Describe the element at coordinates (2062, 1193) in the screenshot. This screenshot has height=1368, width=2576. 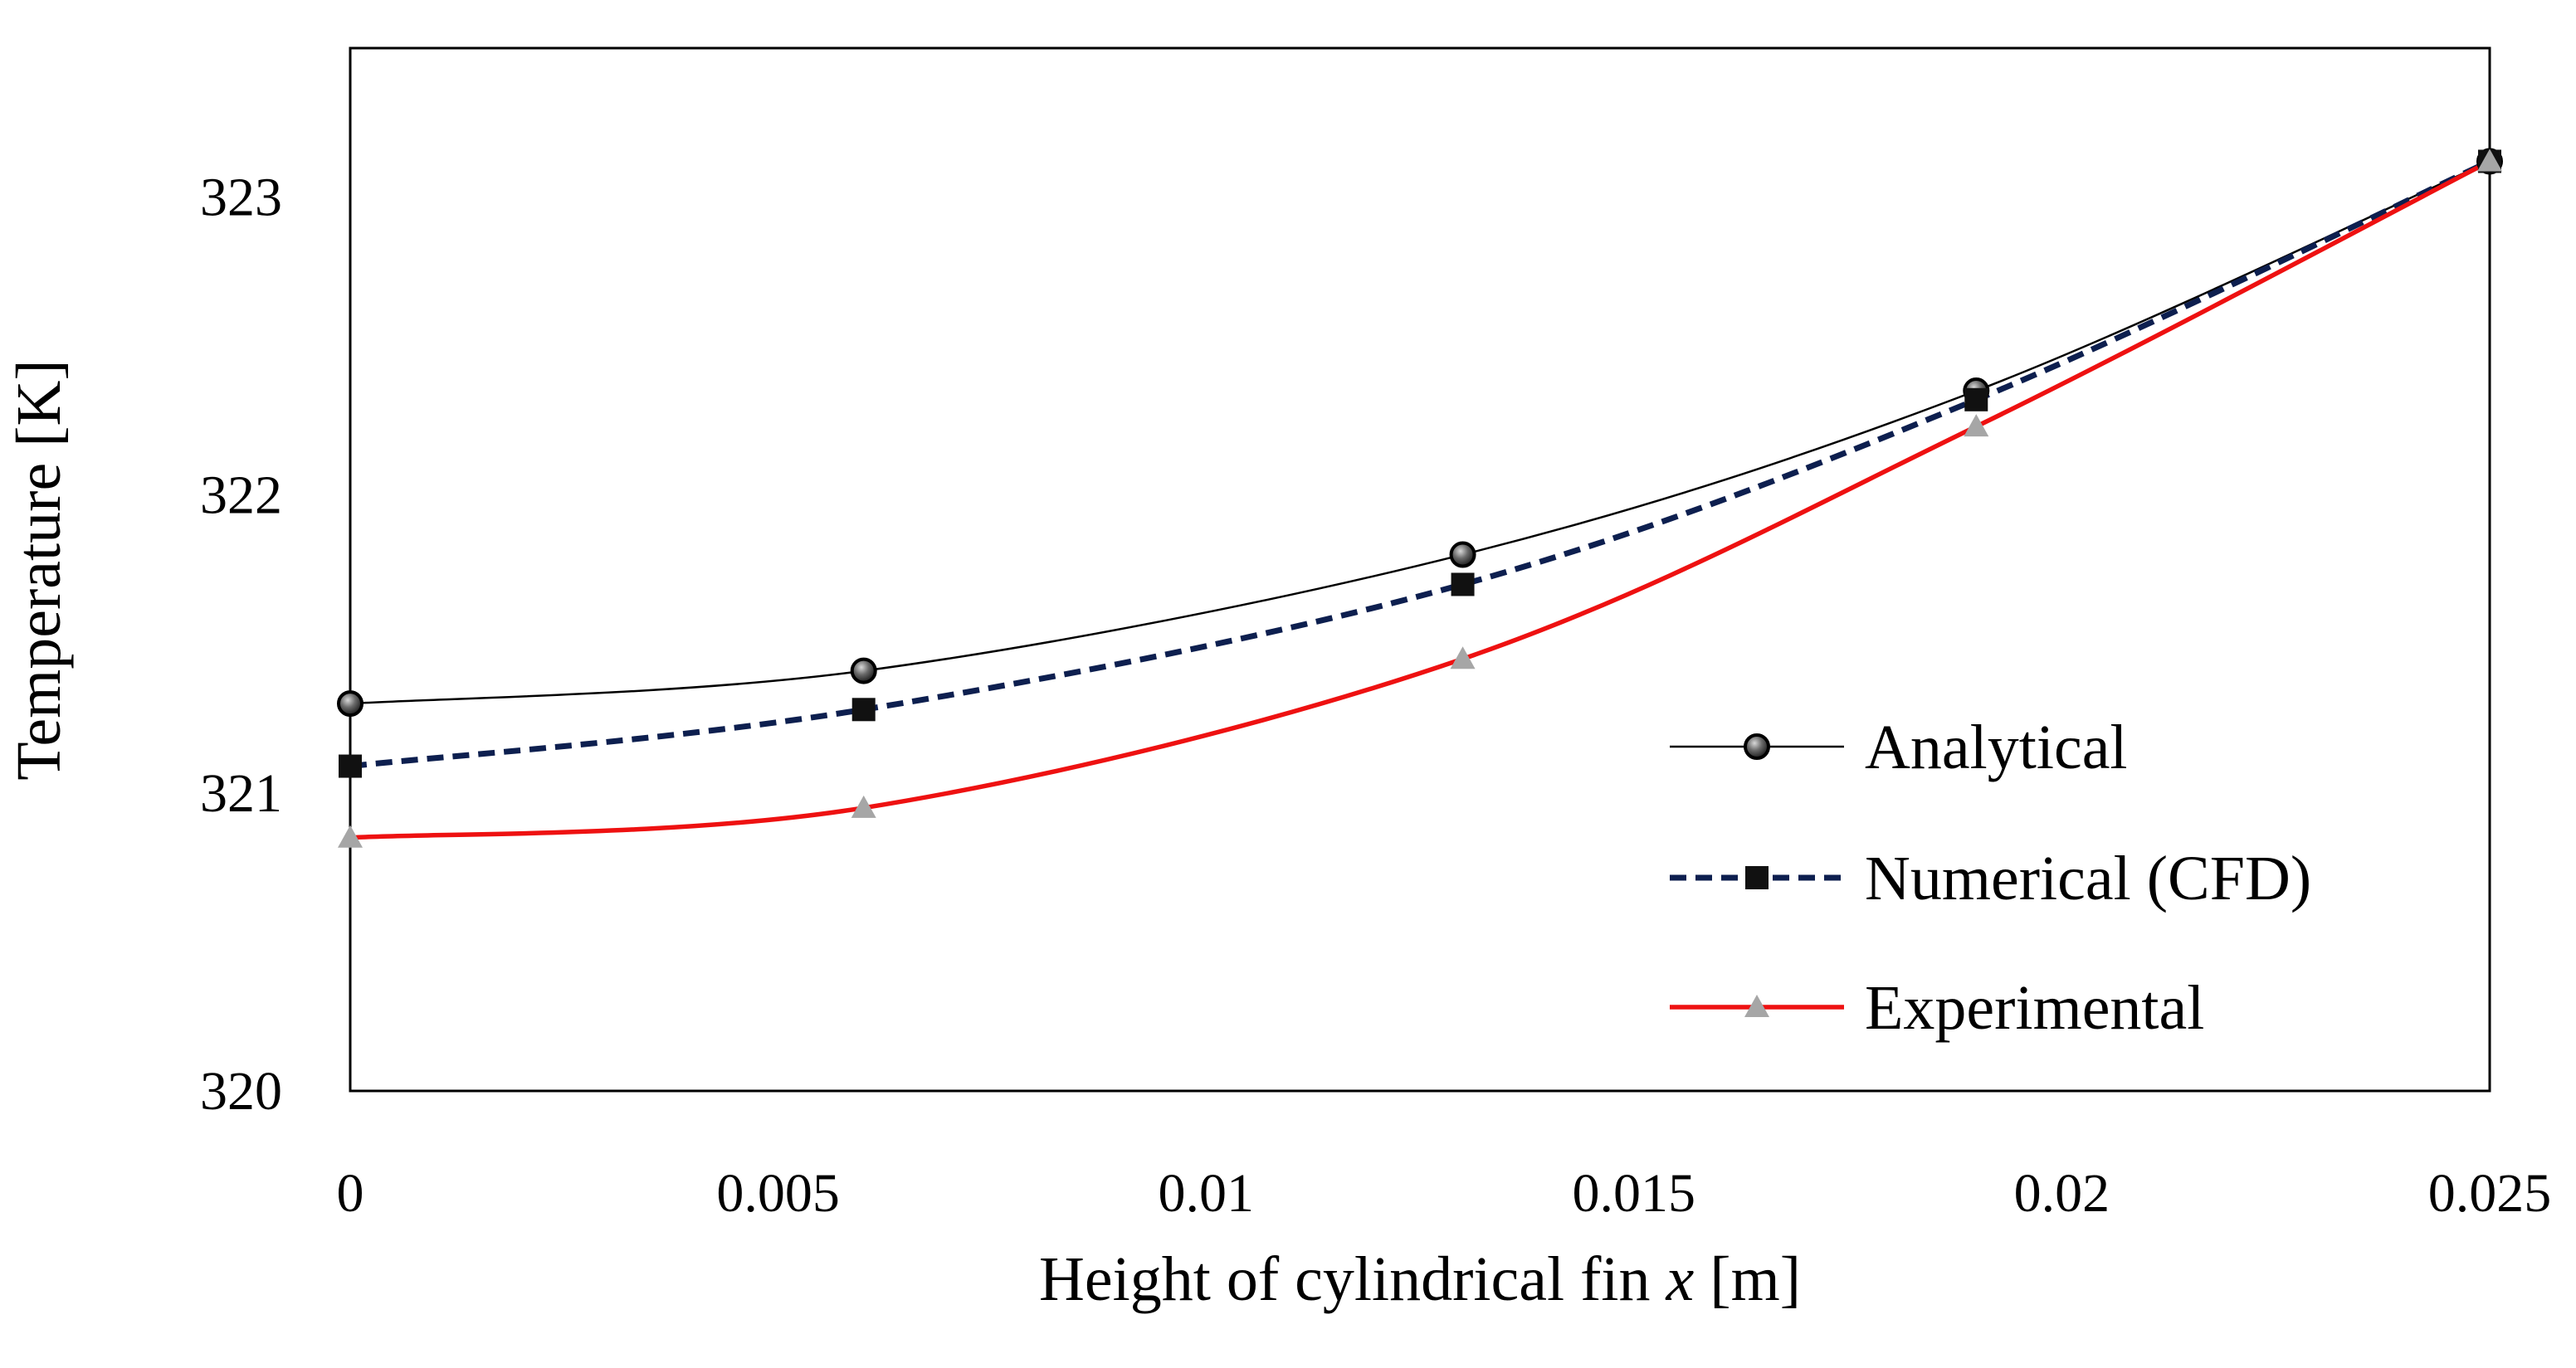
I see `x-tick-label: 0.02` at that location.